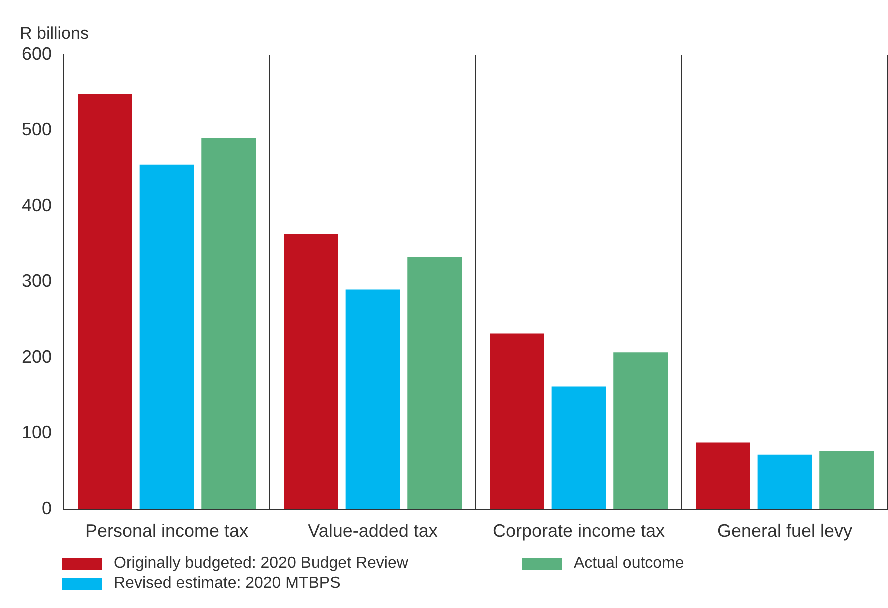 The height and width of the screenshot is (608, 888). What do you see at coordinates (629, 564) in the screenshot?
I see `legend-label: Actual outcome` at bounding box center [629, 564].